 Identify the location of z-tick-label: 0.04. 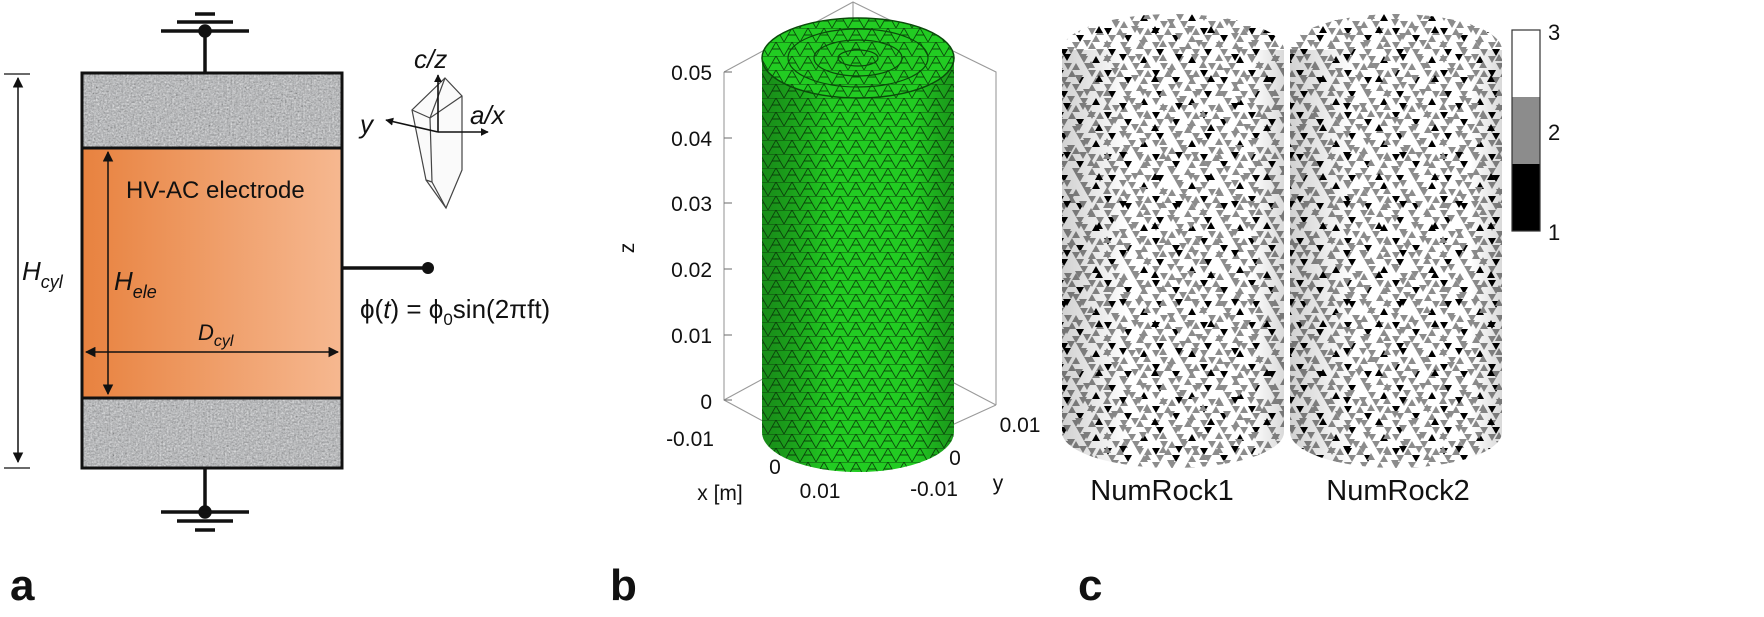
(691, 139).